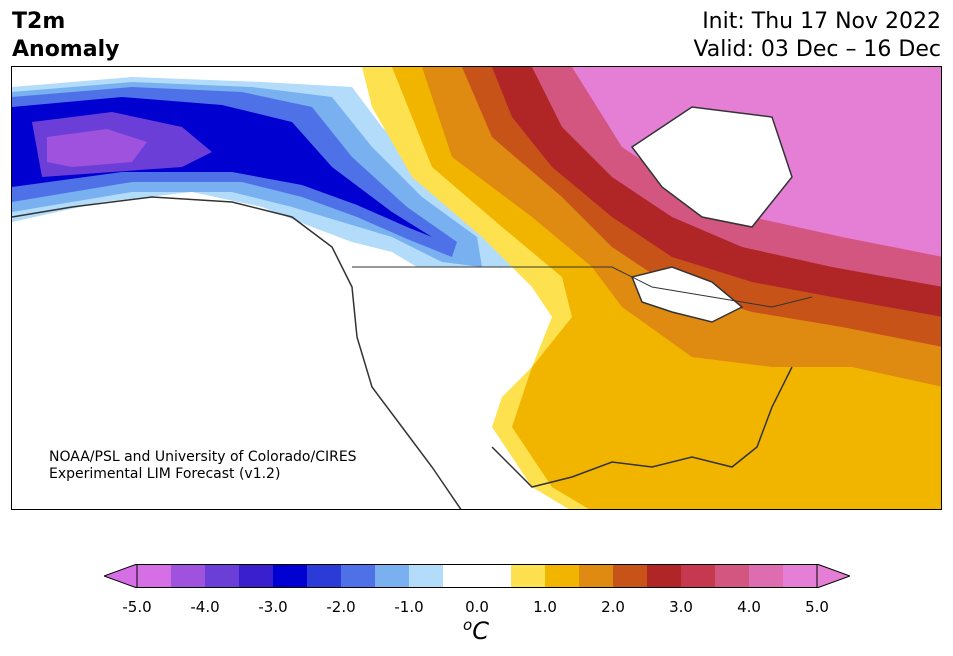 The width and height of the screenshot is (953, 656). Describe the element at coordinates (165, 474) in the screenshot. I see `credit-line-2: Experimental LIM Forecast (v1.2)` at that location.